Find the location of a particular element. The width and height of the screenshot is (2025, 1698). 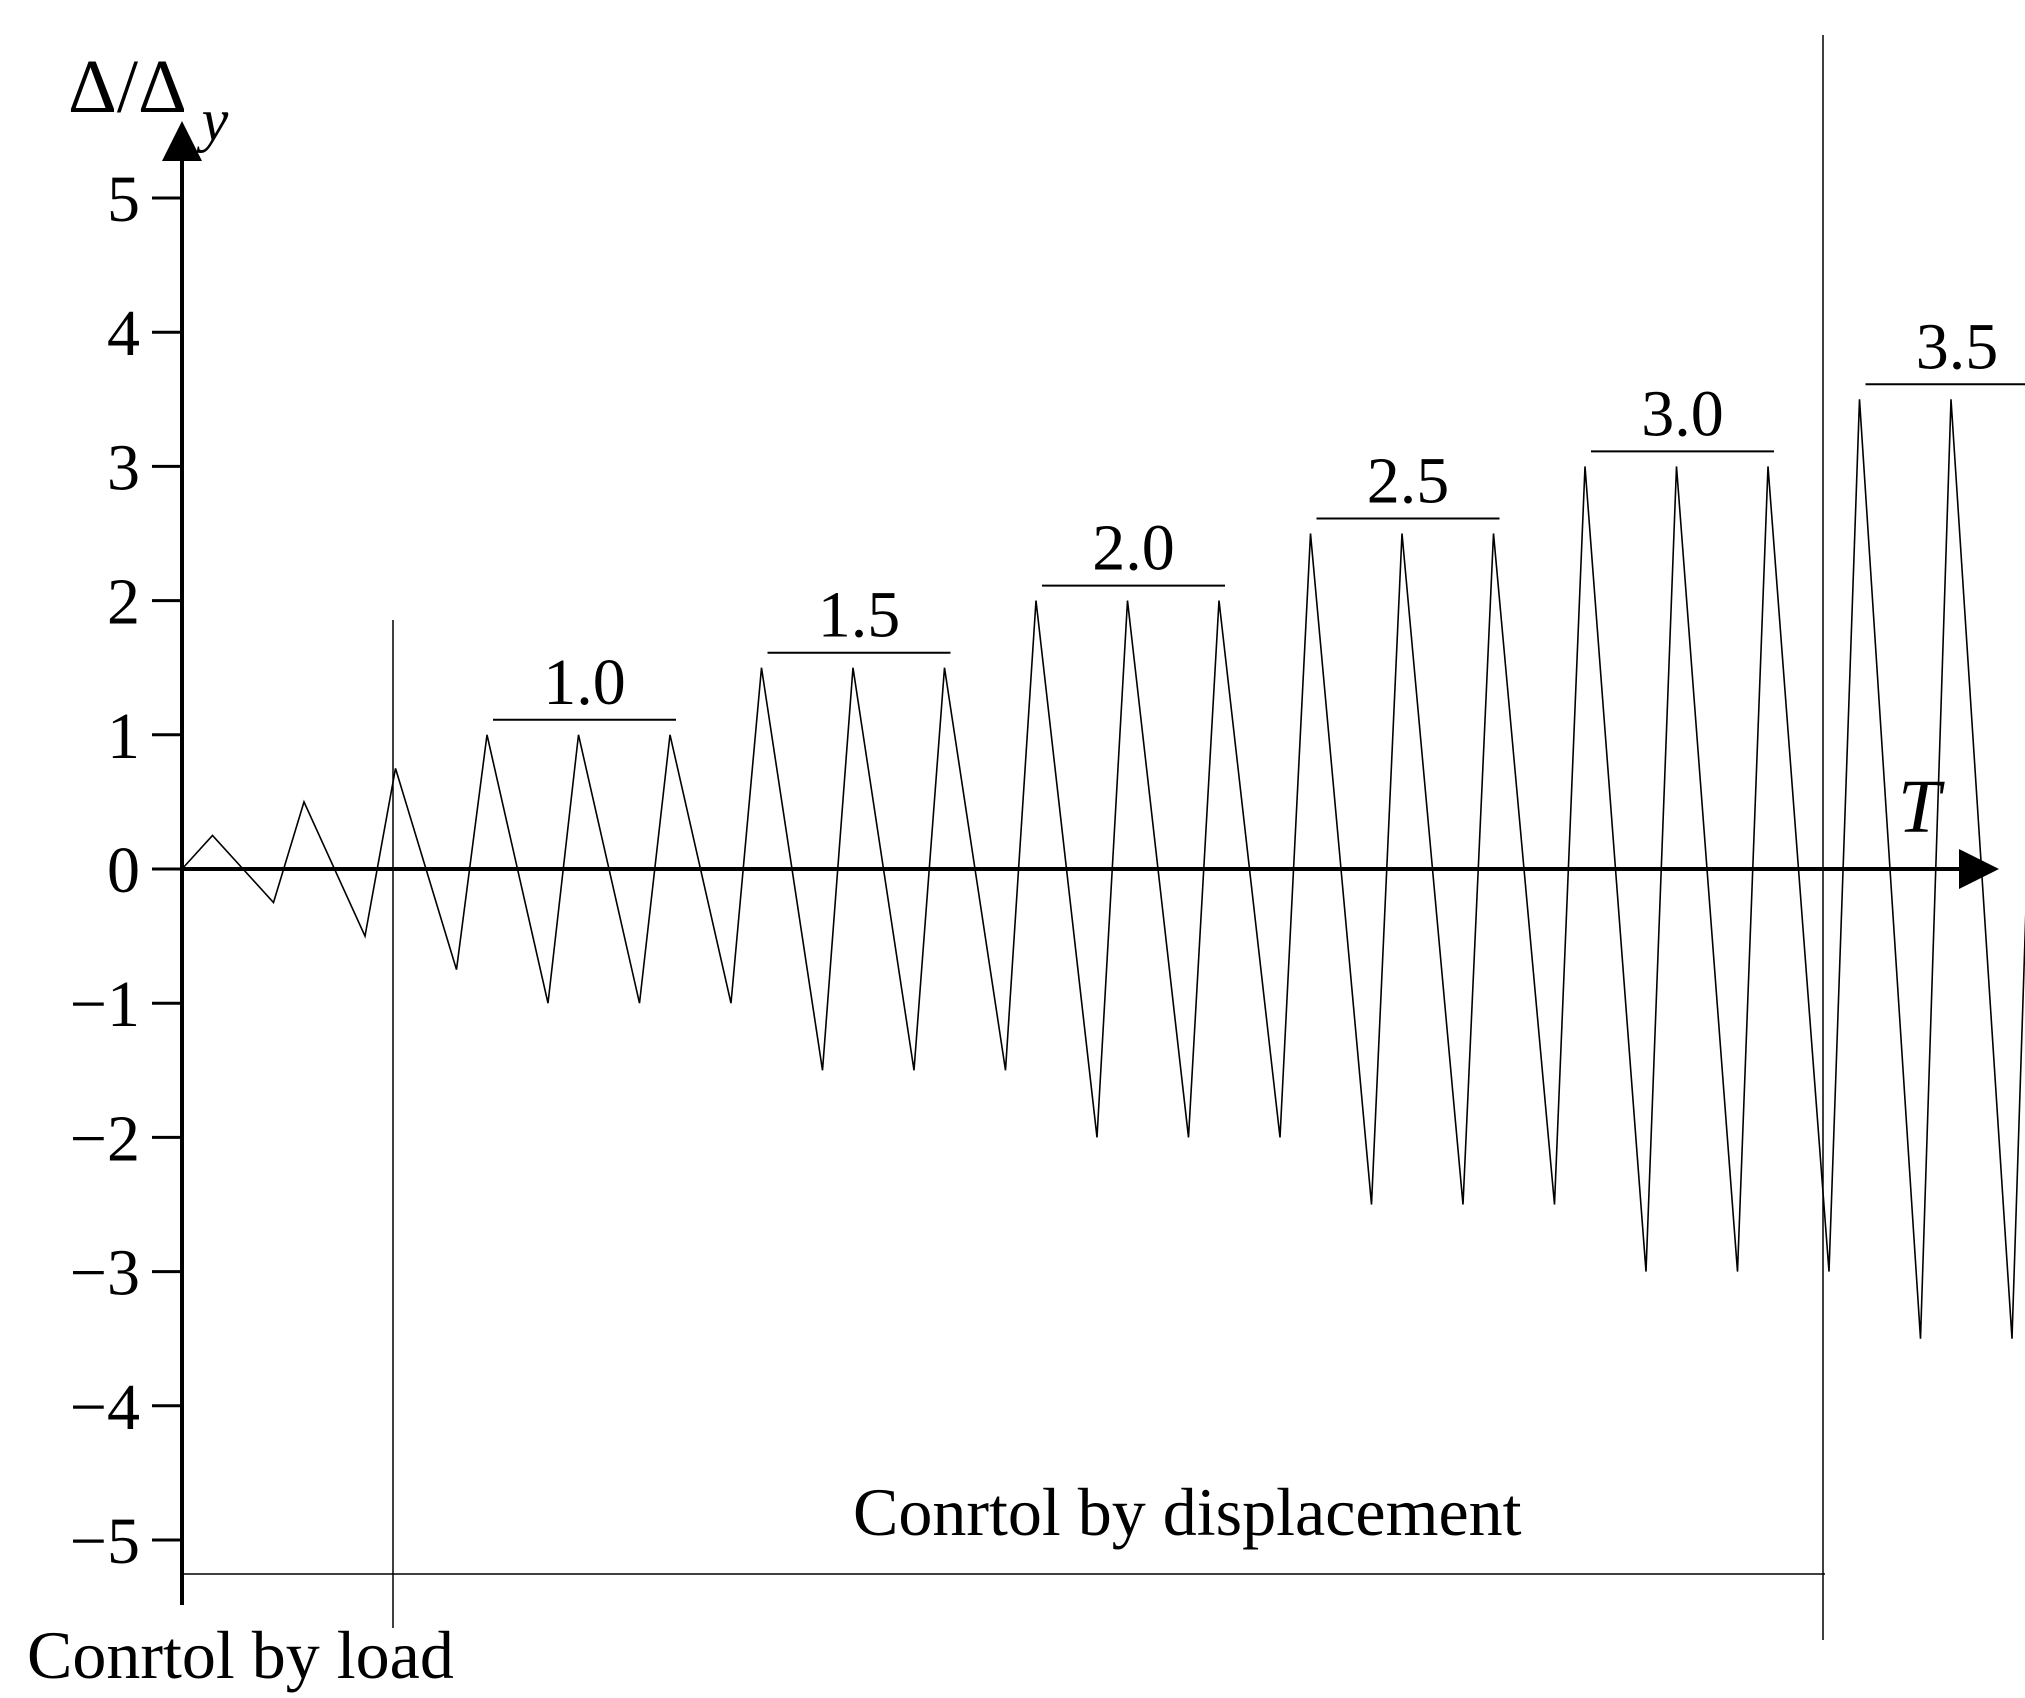

y-tick-label: −2 is located at coordinates (105, 1138).